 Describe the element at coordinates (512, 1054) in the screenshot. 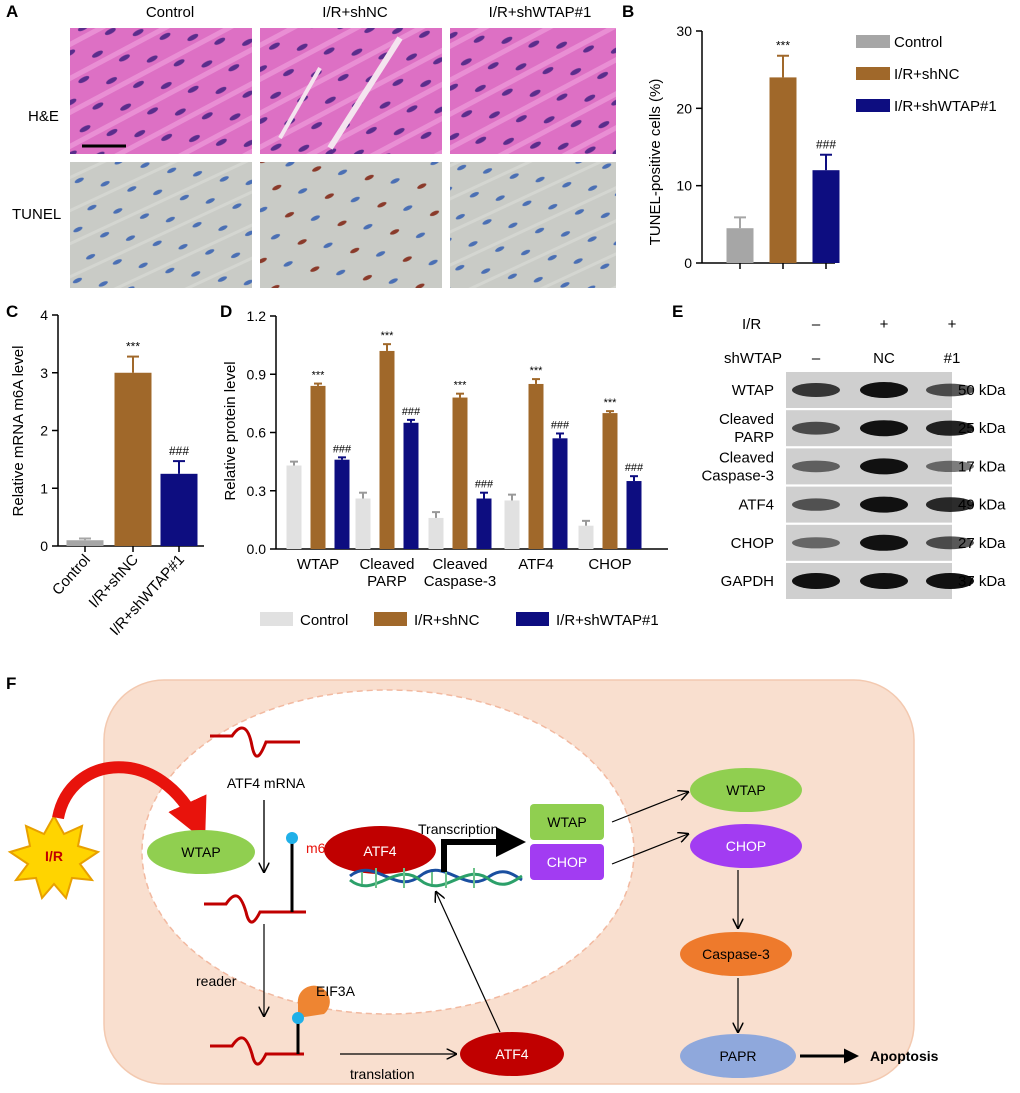

I see `atf4-cytoplasm-node` at that location.